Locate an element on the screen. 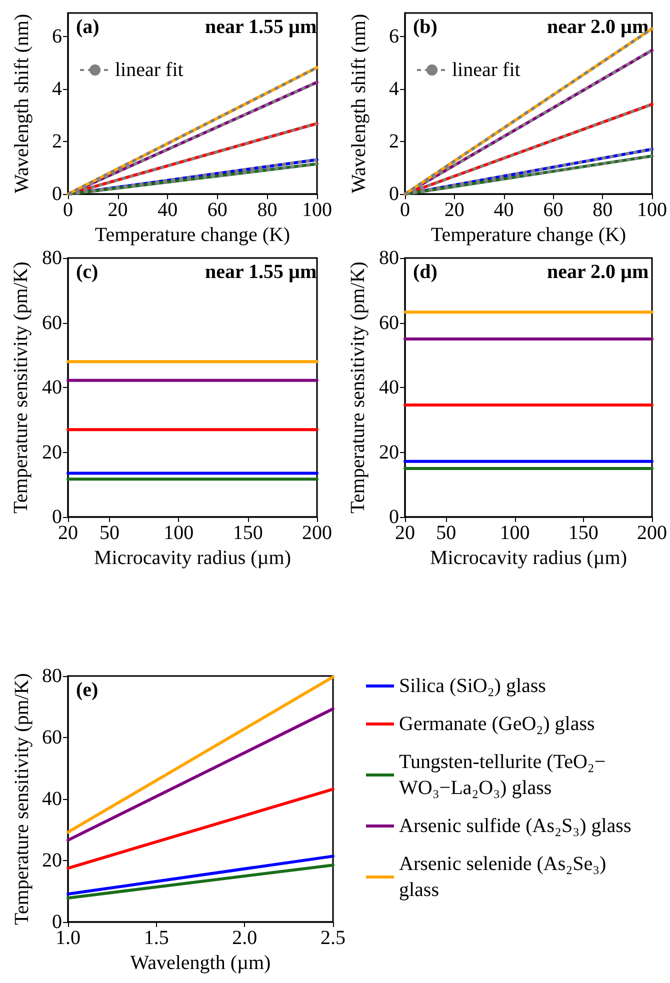  annotation: (e) is located at coordinates (87, 690).